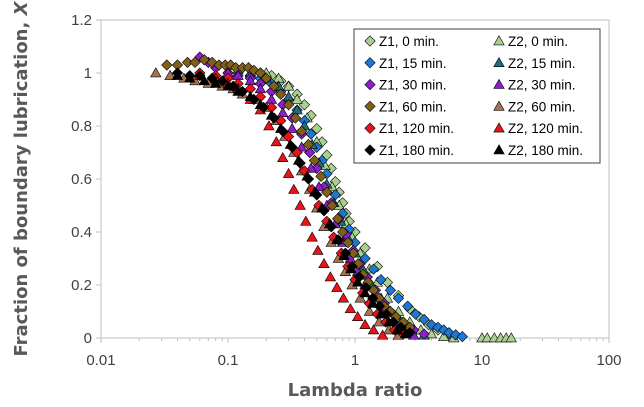  What do you see at coordinates (81, 20) in the screenshot?
I see `y-tick-label: 1.2` at bounding box center [81, 20].